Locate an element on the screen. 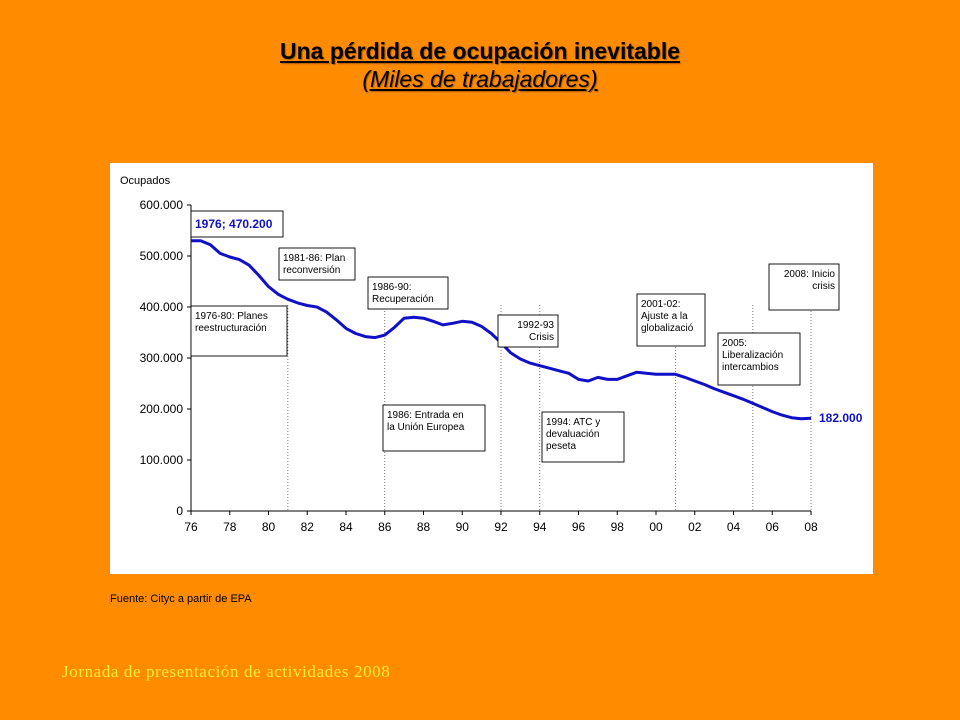  y-tick-label: 0 is located at coordinates (179, 511).